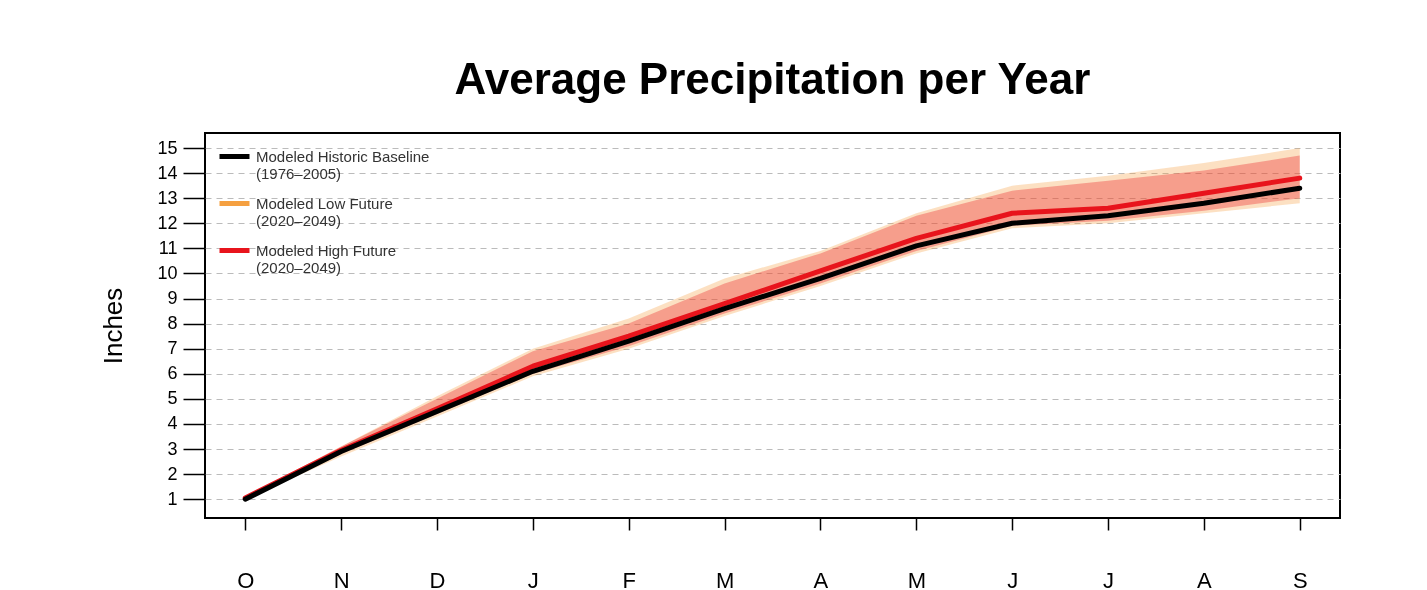 The image size is (1427, 590). I want to click on y-tick-label: 5, so click(172, 398).